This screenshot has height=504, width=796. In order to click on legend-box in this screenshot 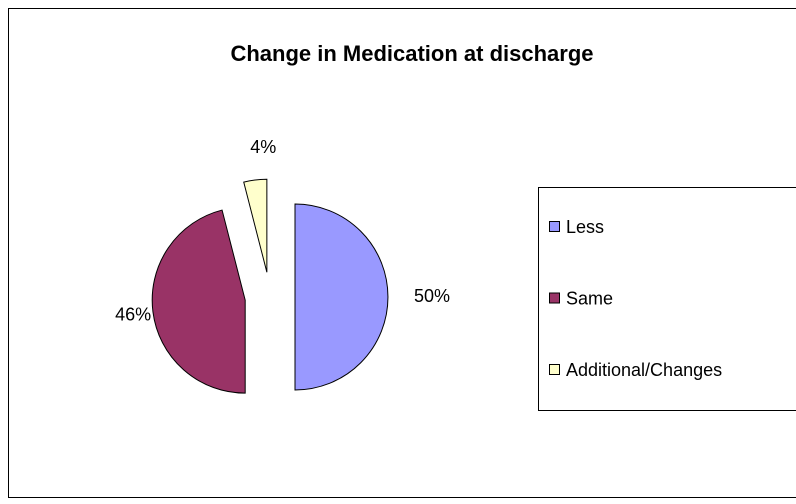, I will do `click(667, 299)`.